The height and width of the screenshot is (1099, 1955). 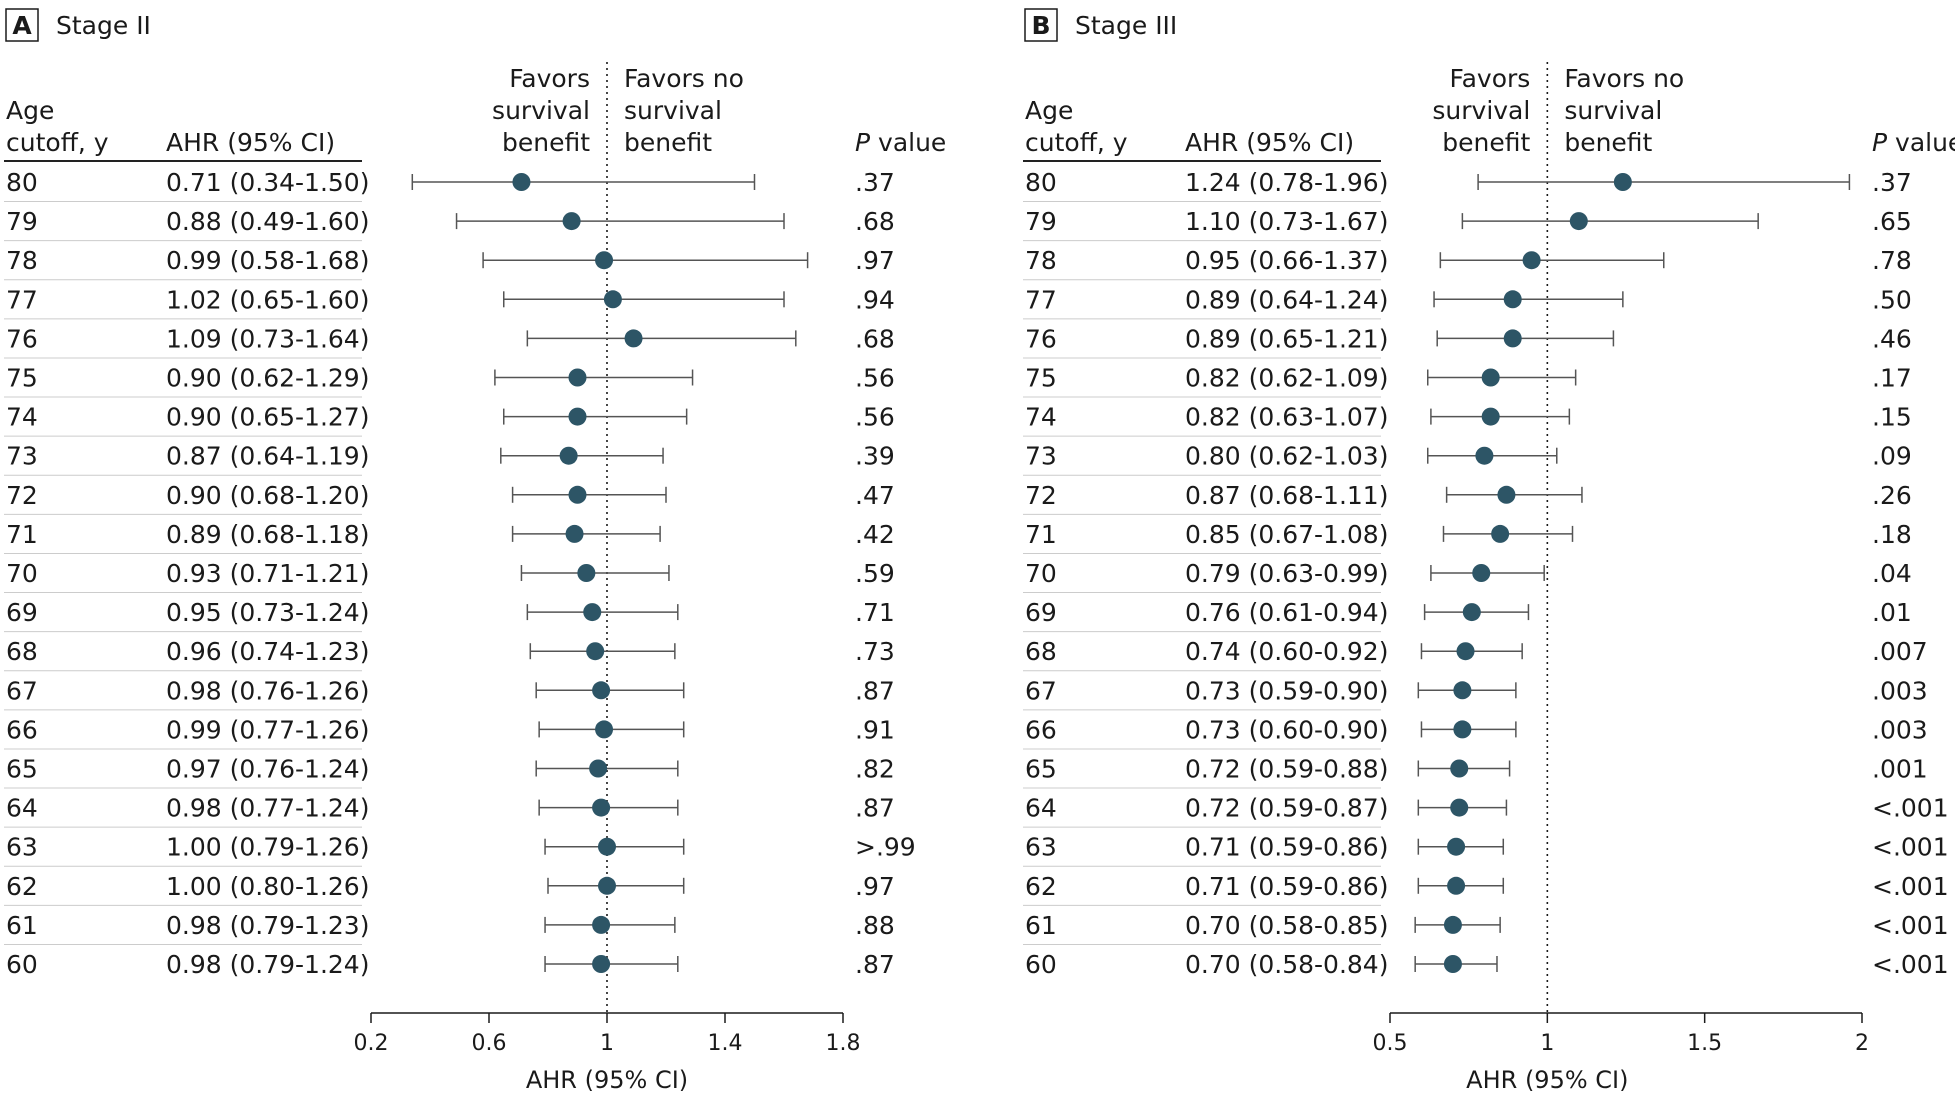 What do you see at coordinates (449, 498) in the screenshot?
I see `table-row: 72 0.90 (0.68-1.20) .47` at bounding box center [449, 498].